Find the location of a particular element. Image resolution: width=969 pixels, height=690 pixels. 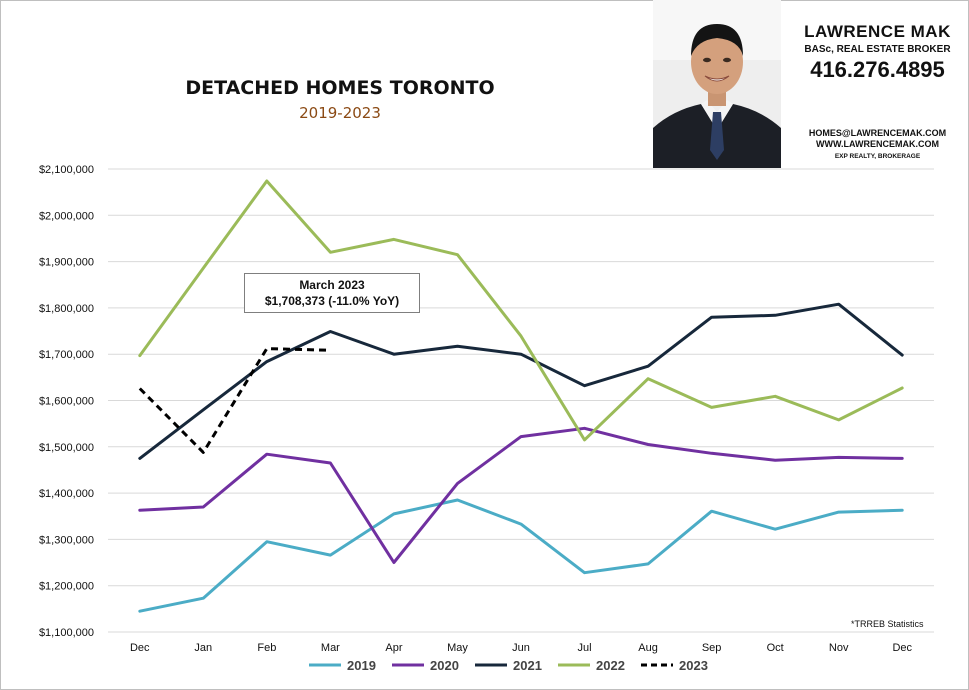

source-note: *TRREB Statistics is located at coordinates (887, 624).